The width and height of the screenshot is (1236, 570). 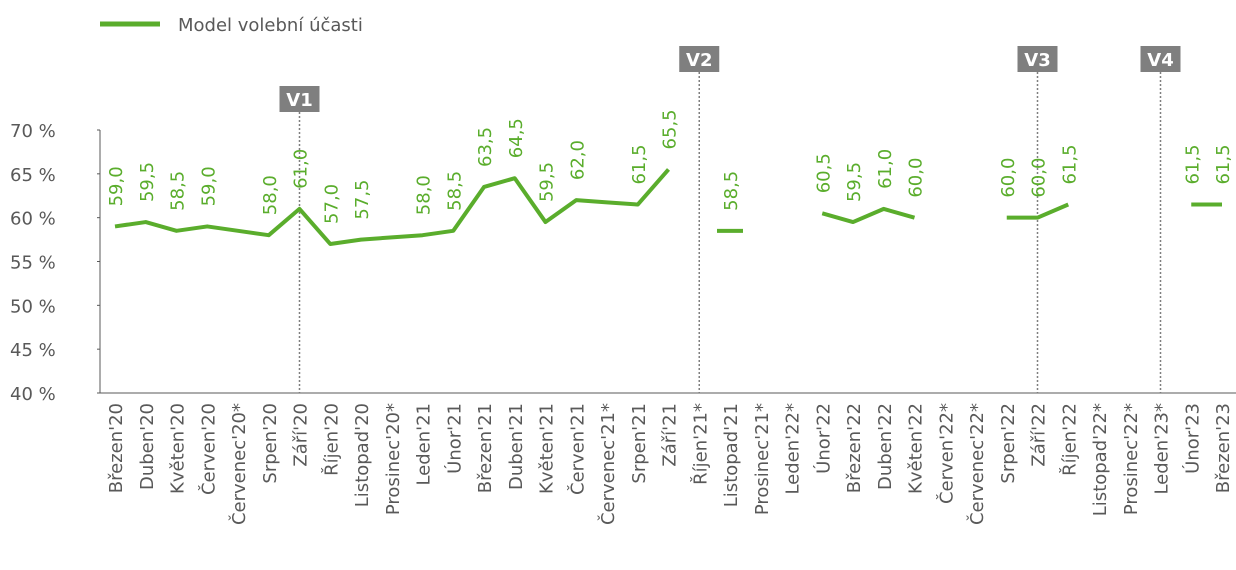 I want to click on data-label: 57,5, so click(x=362, y=200).